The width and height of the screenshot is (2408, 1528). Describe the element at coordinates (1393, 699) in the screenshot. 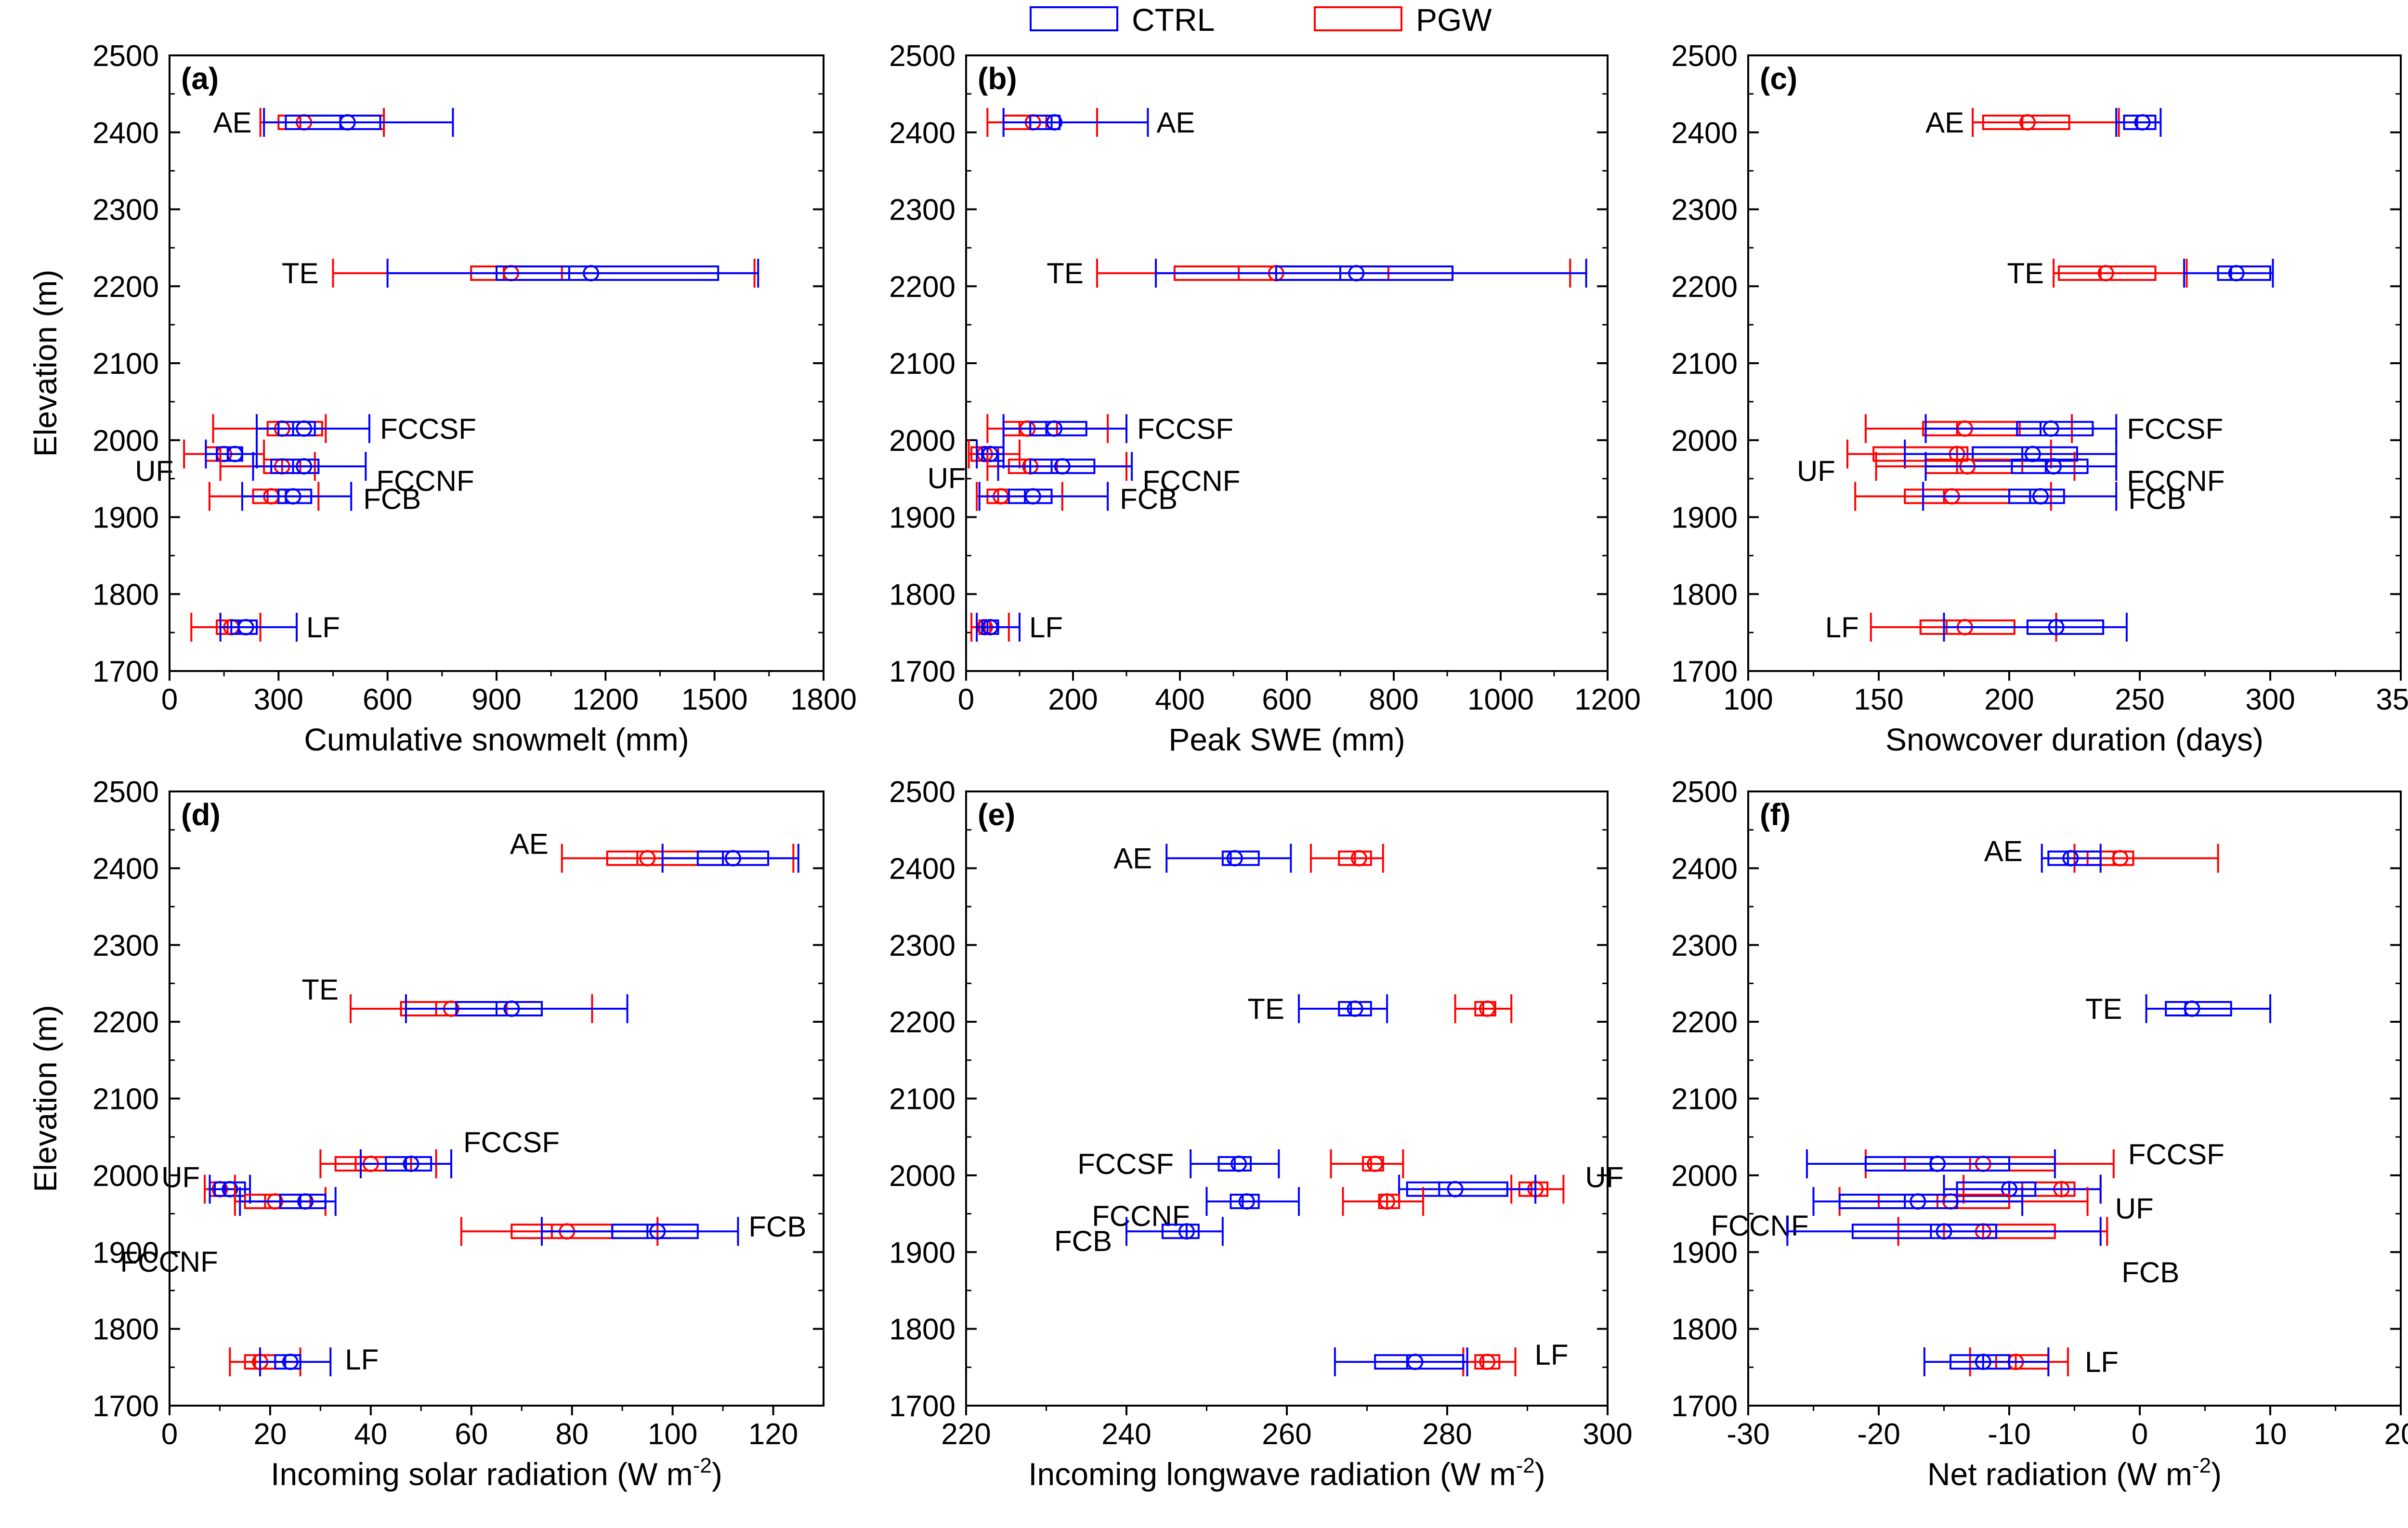

I see `x-tick-label: 800` at that location.